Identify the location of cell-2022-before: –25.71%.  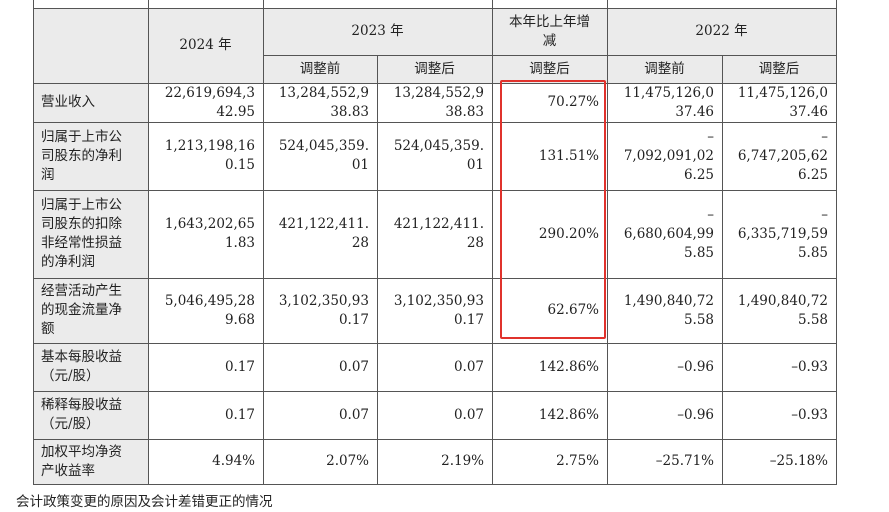
(684, 461).